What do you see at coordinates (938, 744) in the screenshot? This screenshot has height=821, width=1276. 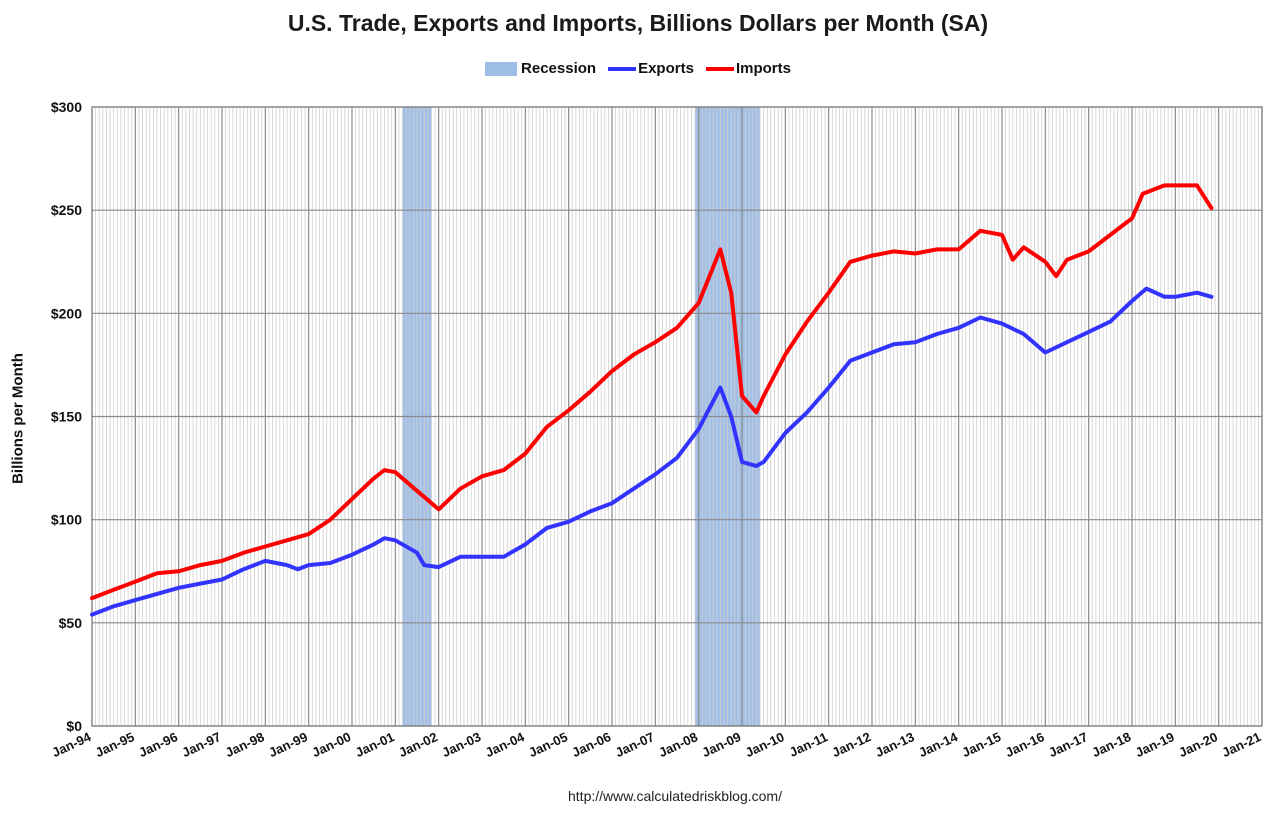 I see `x-tick-label: Jan-14` at bounding box center [938, 744].